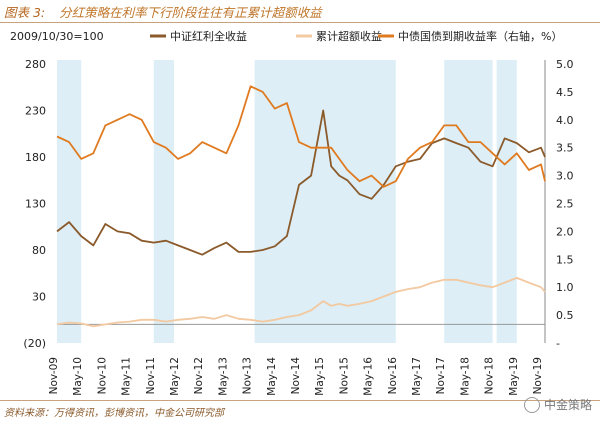 The height and width of the screenshot is (429, 600). What do you see at coordinates (223, 376) in the screenshot?
I see `x-tick-7: May-13` at bounding box center [223, 376].